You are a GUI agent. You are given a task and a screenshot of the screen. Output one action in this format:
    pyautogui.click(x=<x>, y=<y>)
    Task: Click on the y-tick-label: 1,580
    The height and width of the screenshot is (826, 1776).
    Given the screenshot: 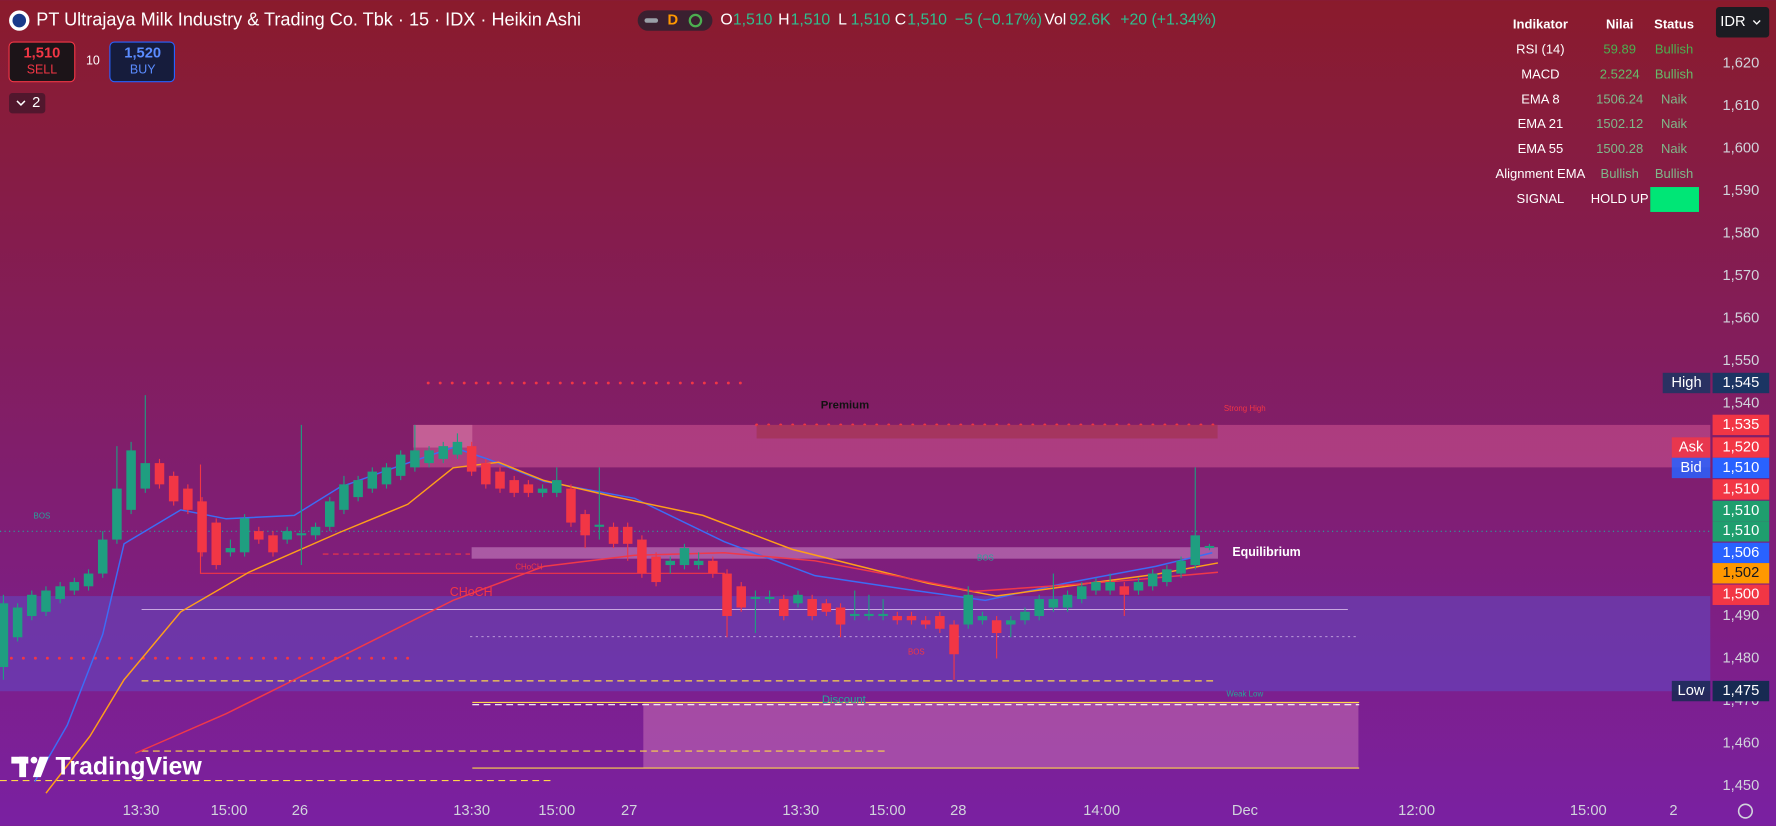 What is the action you would take?
    pyautogui.click(x=1740, y=234)
    